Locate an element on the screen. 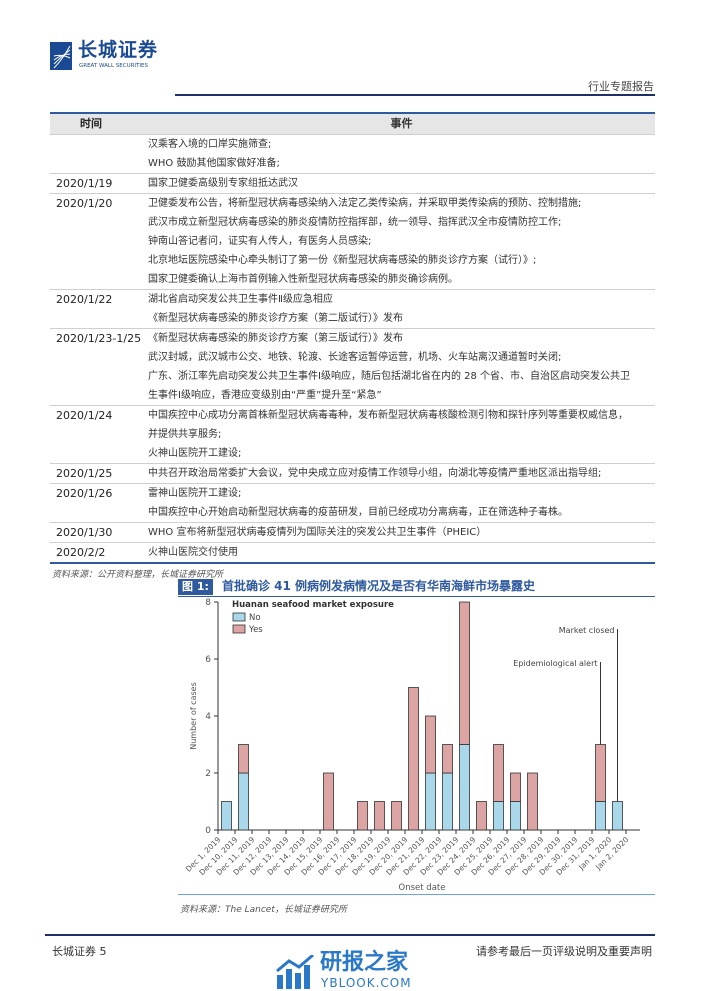  row-date: 2020/1/23-1/25 is located at coordinates (99, 338).